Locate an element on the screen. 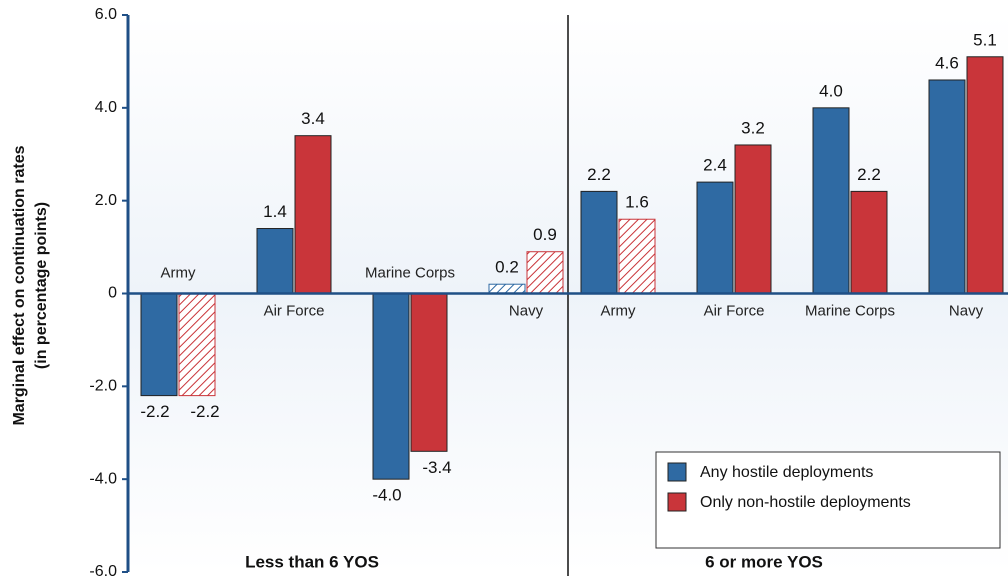 The height and width of the screenshot is (580, 1008). y-tick-label: 6.0 is located at coordinates (106, 14).